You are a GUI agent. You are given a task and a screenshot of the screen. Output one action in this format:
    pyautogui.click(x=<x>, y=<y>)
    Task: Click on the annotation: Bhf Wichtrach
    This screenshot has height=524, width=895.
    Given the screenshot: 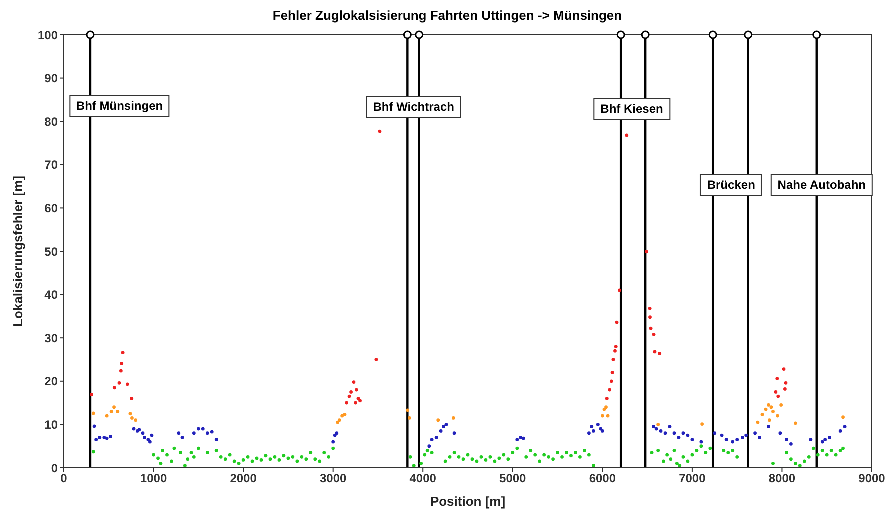 What is the action you would take?
    pyautogui.click(x=414, y=107)
    